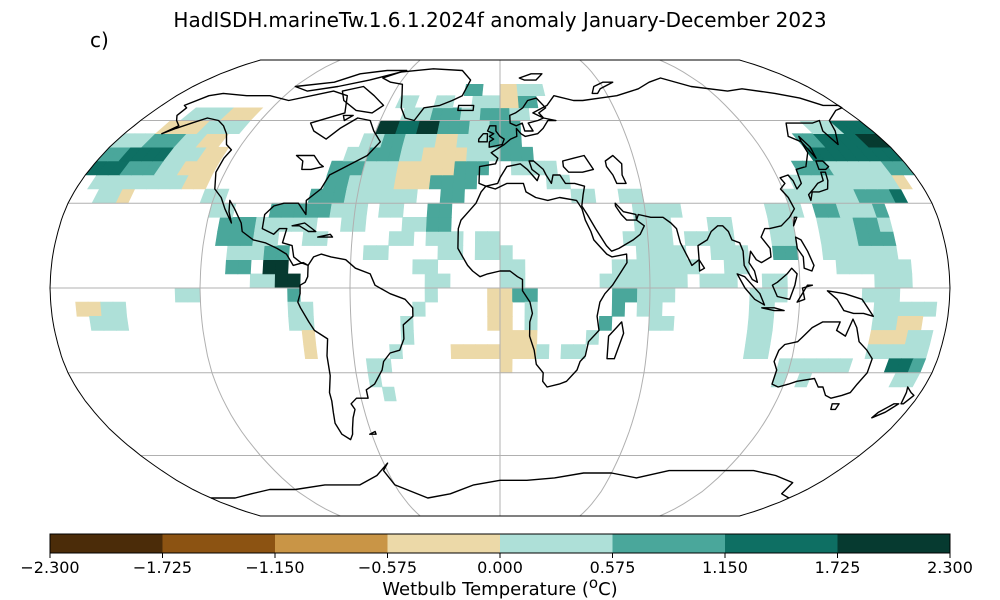 The width and height of the screenshot is (1000, 600). Describe the element at coordinates (807, 147) in the screenshot. I see `coastline-sakhalin` at that location.